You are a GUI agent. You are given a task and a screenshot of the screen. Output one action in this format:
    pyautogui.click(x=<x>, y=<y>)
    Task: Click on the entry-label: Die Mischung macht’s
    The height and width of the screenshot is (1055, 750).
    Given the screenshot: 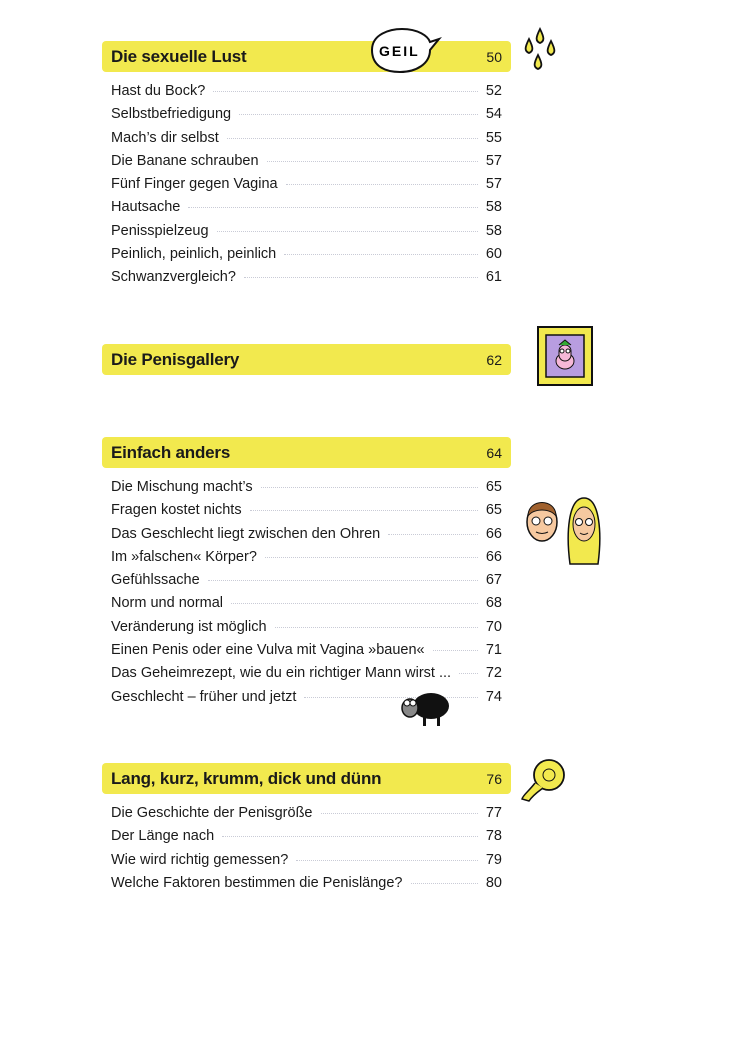 What is the action you would take?
    pyautogui.click(x=182, y=487)
    